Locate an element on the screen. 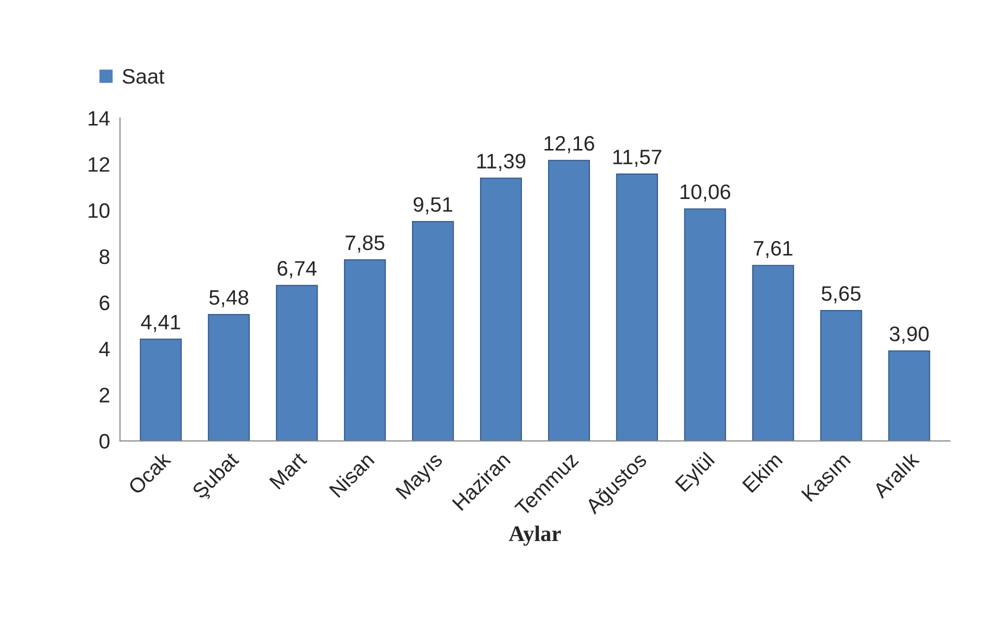 The height and width of the screenshot is (621, 1000). y-tick-label: 6 is located at coordinates (105, 303).